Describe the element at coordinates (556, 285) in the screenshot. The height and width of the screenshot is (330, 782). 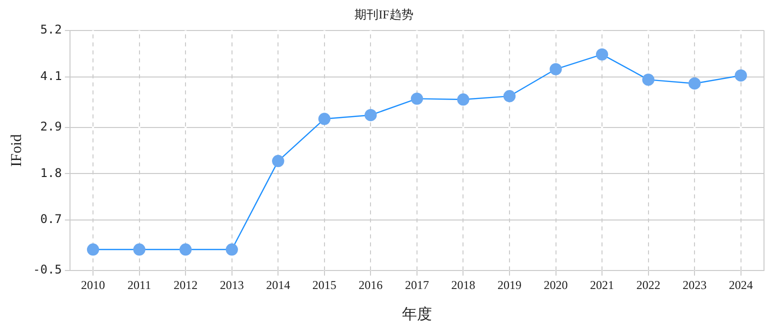
I see `x-tick-label: 2020` at that location.